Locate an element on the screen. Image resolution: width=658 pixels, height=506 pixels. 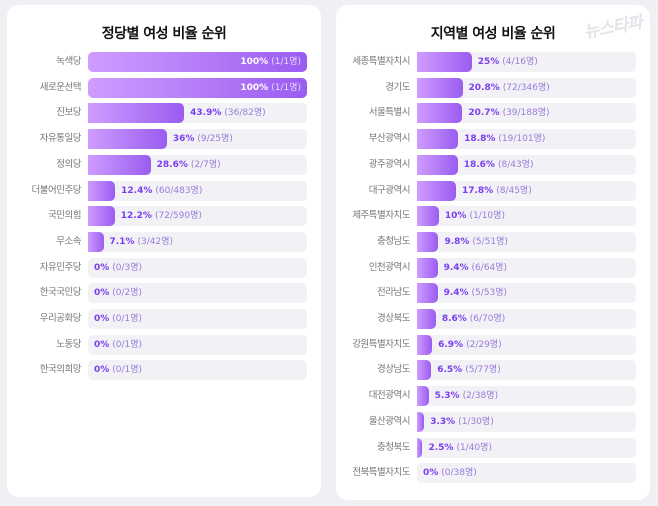
category-label: 전북특별자치도 is located at coordinates (381, 473).